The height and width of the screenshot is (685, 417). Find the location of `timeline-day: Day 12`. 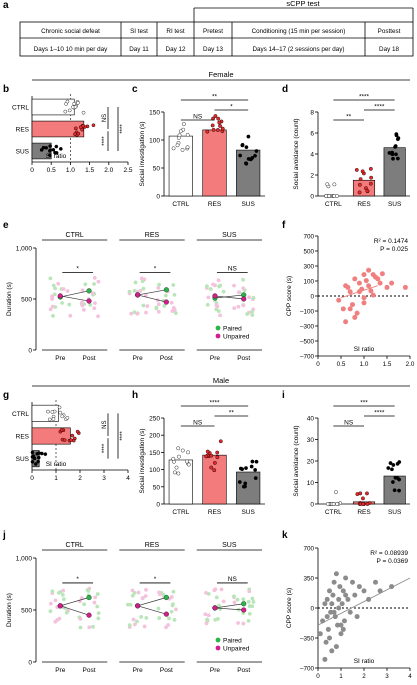

timeline-day: Day 12 is located at coordinates (176, 49).